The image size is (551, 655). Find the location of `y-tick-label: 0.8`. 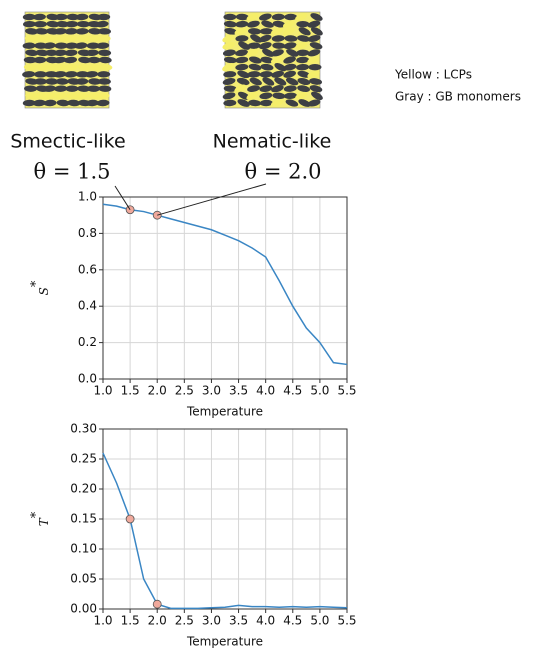

y-tick-label: 0.8 is located at coordinates (87, 233).